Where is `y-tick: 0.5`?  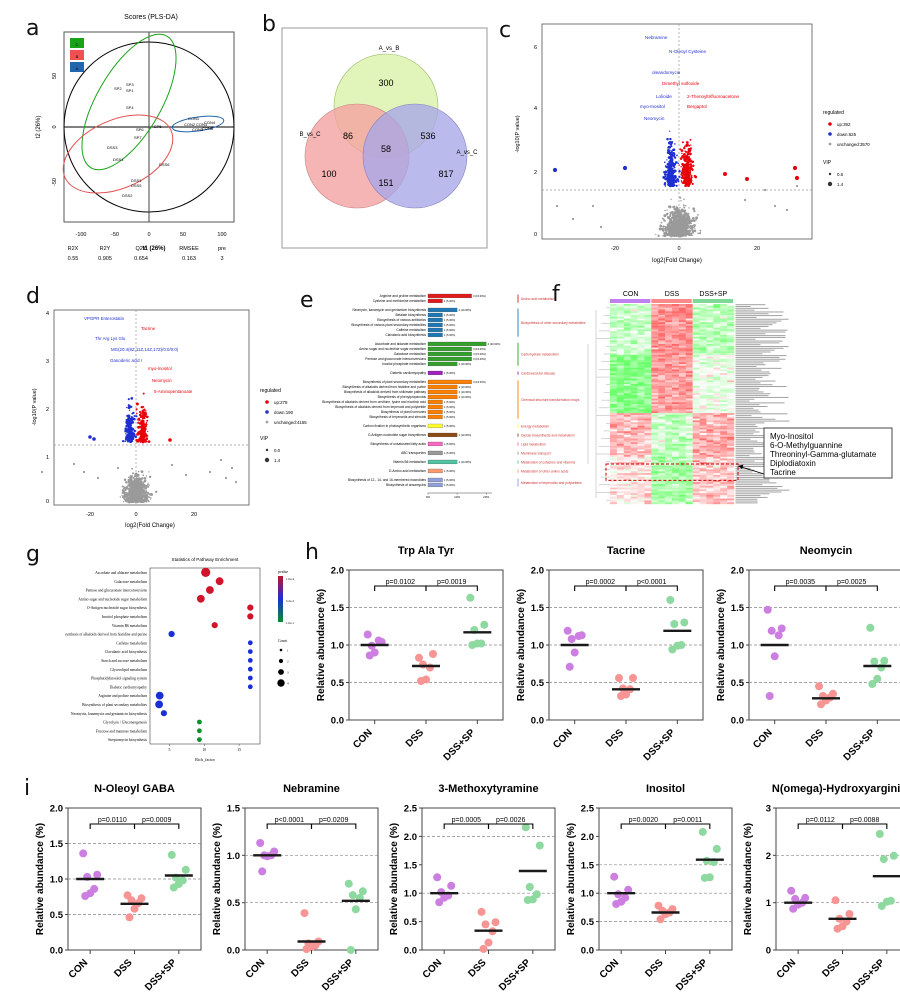
y-tick: 0.5 is located at coordinates (338, 683).